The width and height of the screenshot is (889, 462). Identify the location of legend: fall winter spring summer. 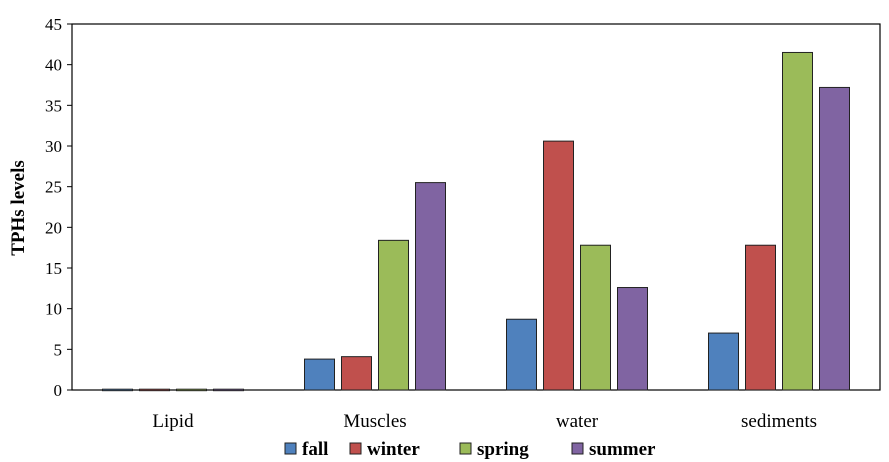
(470, 449).